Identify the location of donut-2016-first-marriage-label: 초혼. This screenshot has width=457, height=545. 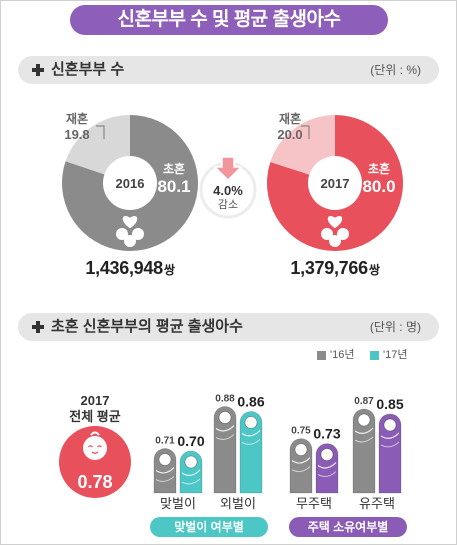
(174, 169).